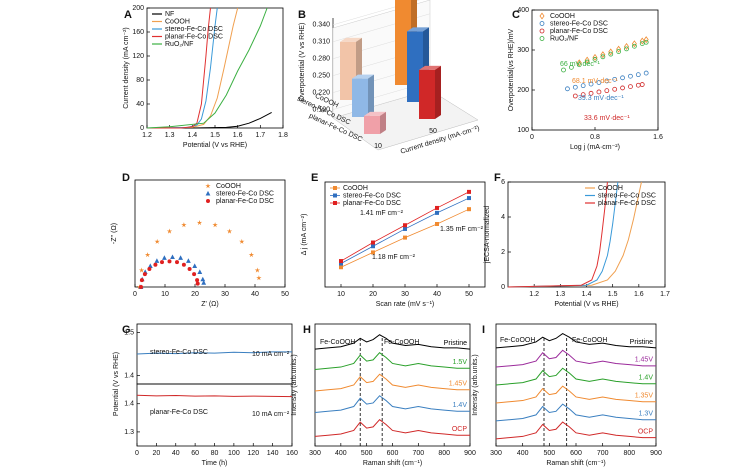 The height and width of the screenshot is (470, 756). Describe the element at coordinates (444, 453) in the screenshot. I see `x-tick-label: 800` at that location.